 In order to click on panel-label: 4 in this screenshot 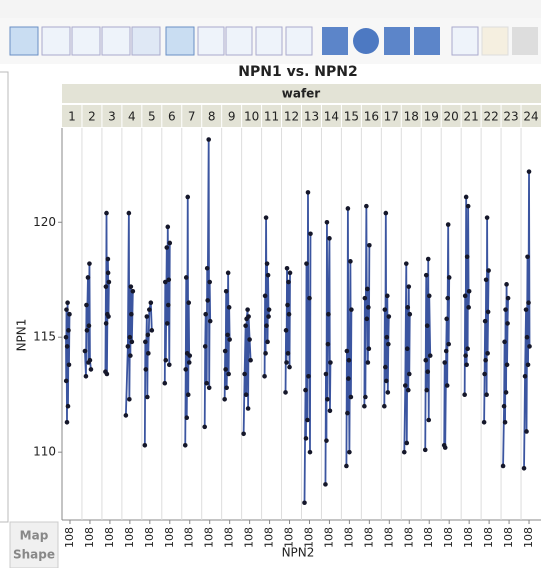, I will do `click(132, 117)`.